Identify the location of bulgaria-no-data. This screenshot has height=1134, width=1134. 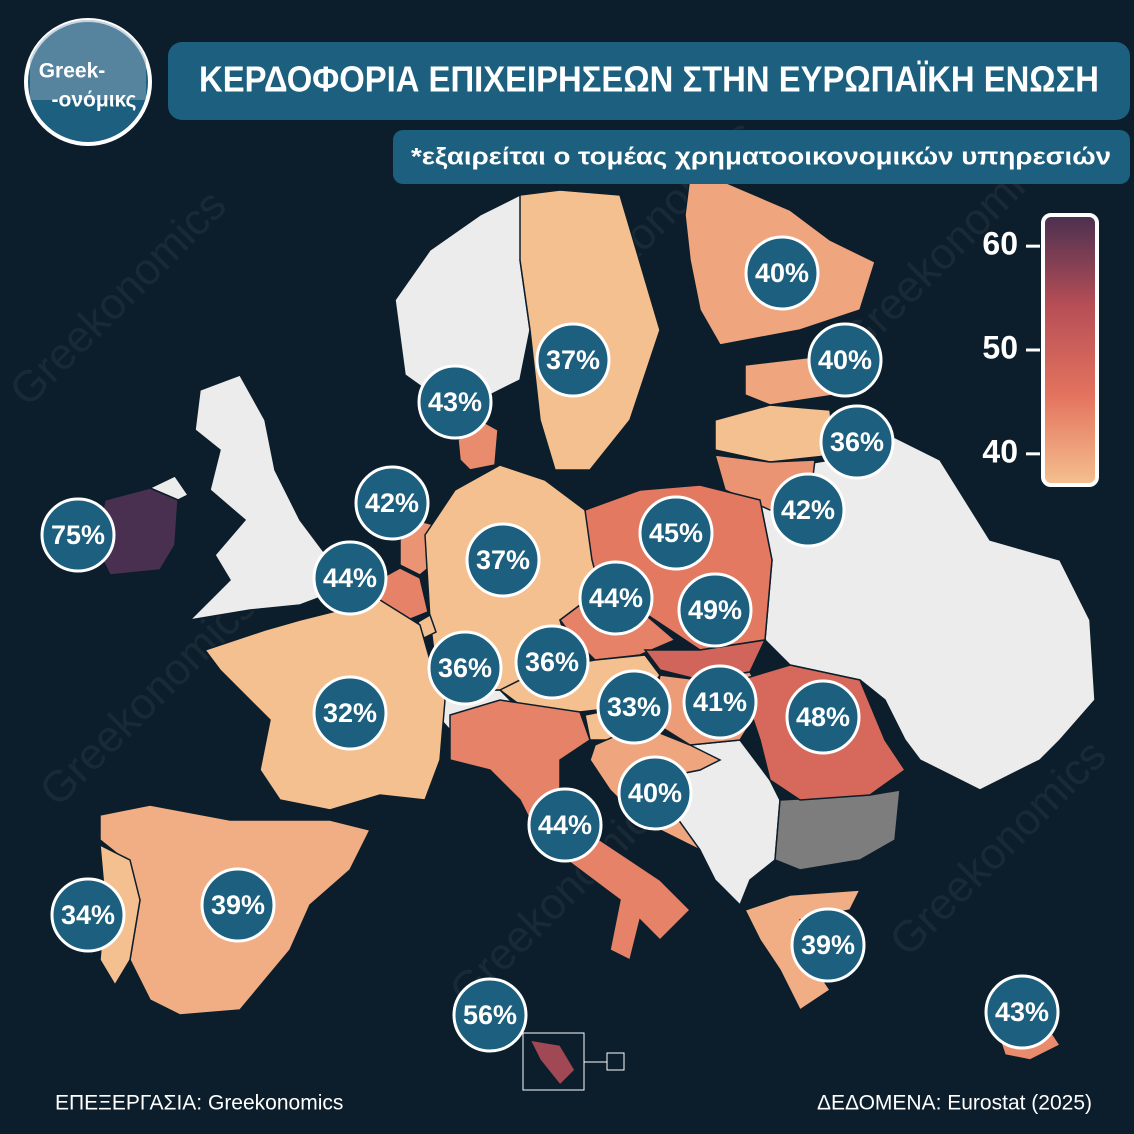
(837, 830).